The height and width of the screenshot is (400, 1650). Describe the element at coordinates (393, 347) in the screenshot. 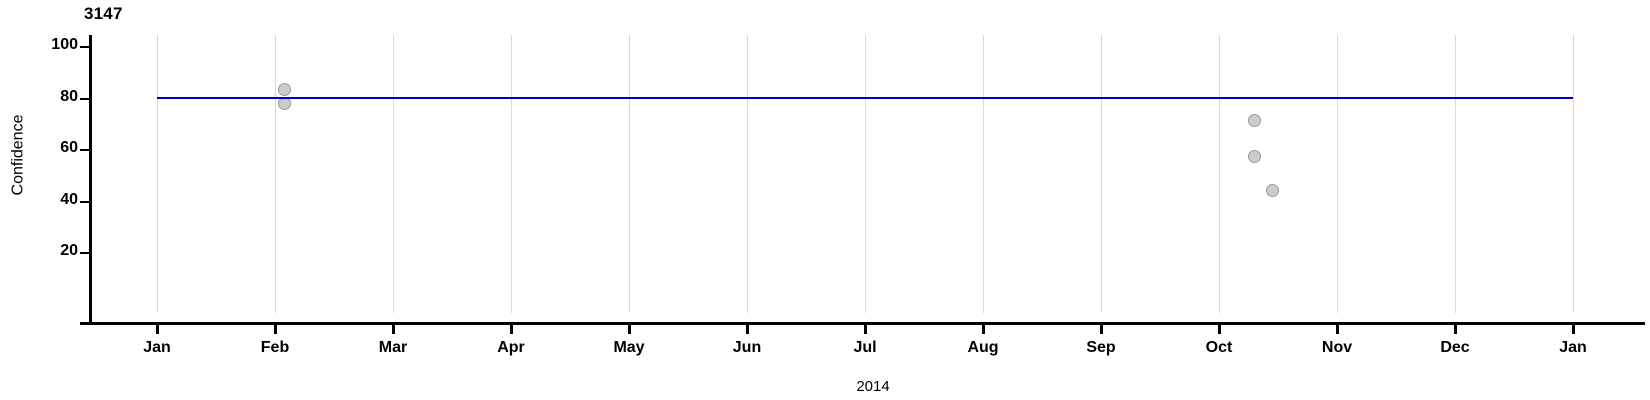

I see `x-axis-tick-label: Mar` at that location.